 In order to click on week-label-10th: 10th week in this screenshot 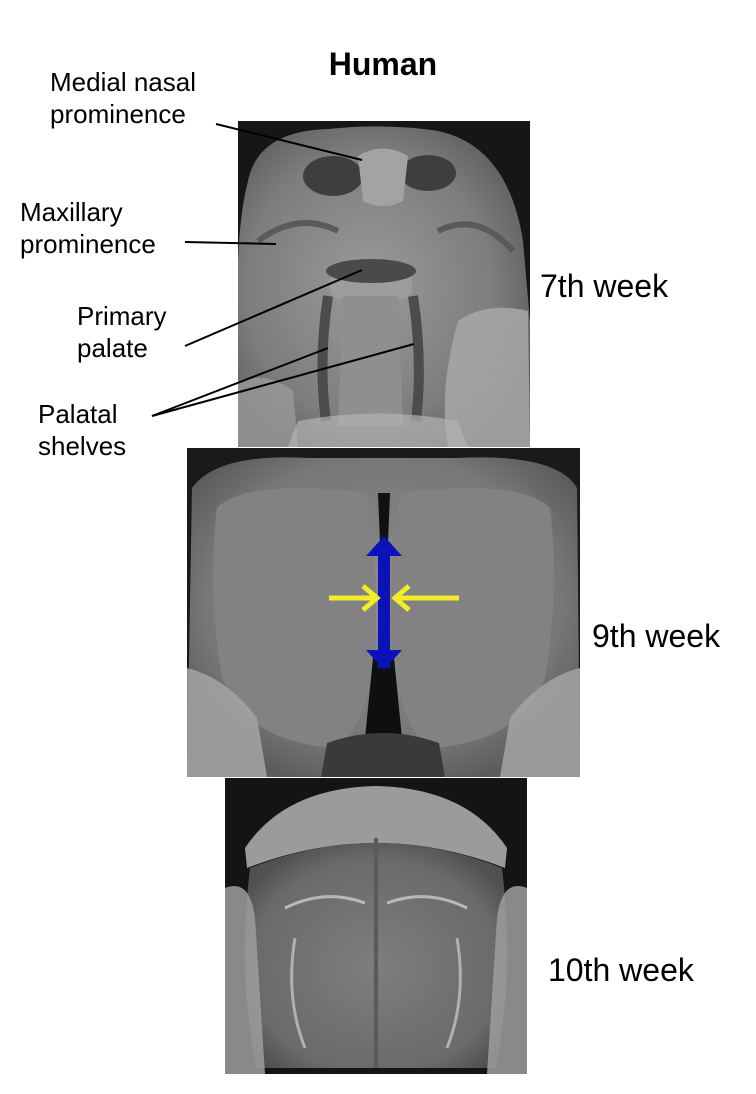, I will do `click(621, 970)`.